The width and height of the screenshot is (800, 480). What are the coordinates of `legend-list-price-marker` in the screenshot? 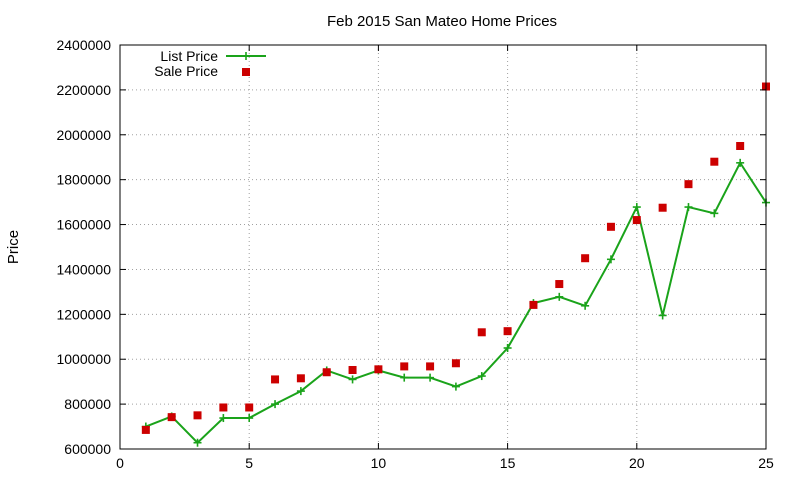 It's located at (246, 56).